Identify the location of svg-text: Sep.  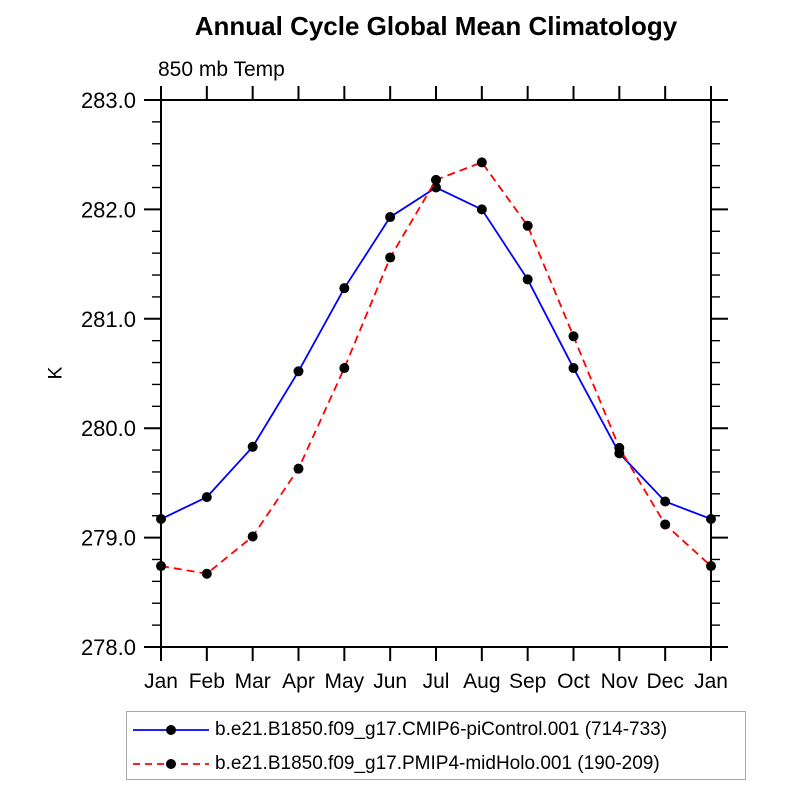
(527, 681).